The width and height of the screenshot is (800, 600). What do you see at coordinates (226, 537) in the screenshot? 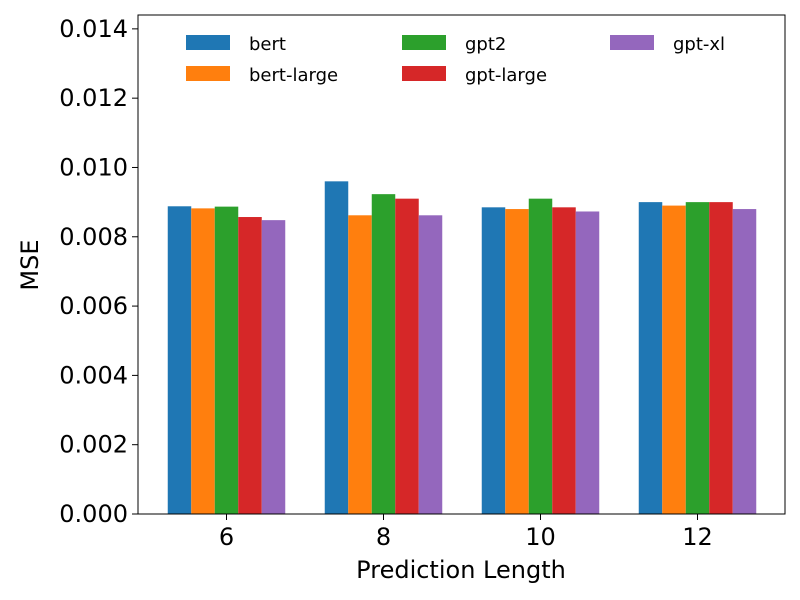
I see `x-tick-label: 6` at bounding box center [226, 537].